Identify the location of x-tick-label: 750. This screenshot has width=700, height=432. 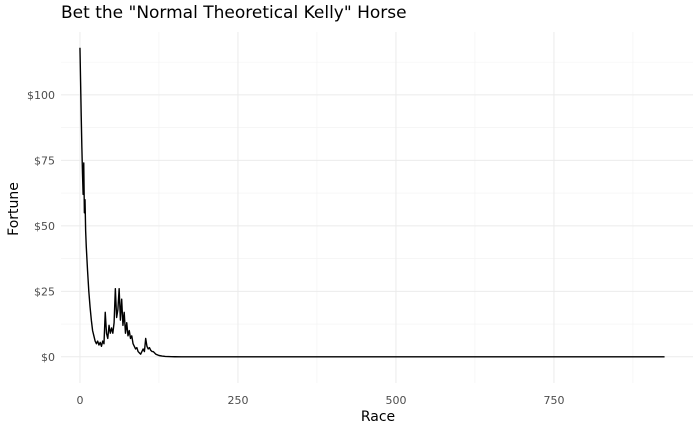
(553, 400).